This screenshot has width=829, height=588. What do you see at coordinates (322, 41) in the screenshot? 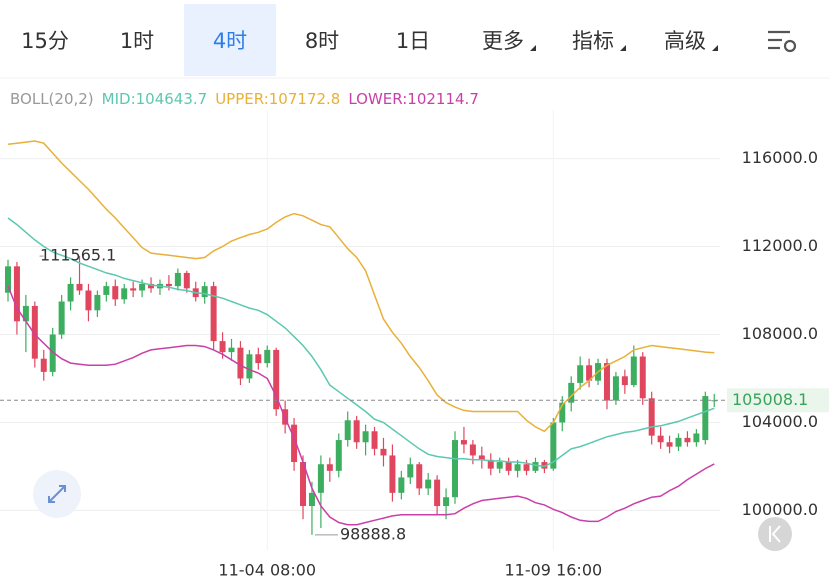
I see `tab: 8时` at bounding box center [322, 41].